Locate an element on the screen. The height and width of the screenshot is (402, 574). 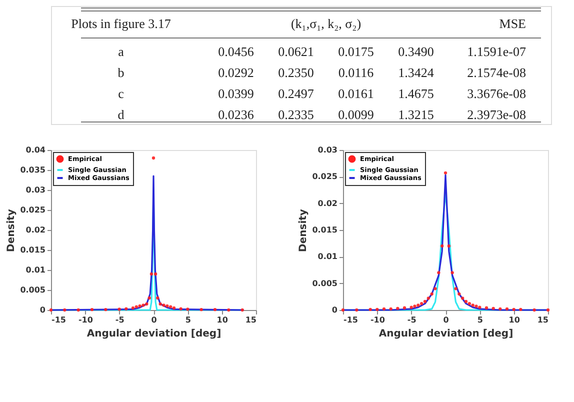
text: 1.3215 is located at coordinates (416, 114).